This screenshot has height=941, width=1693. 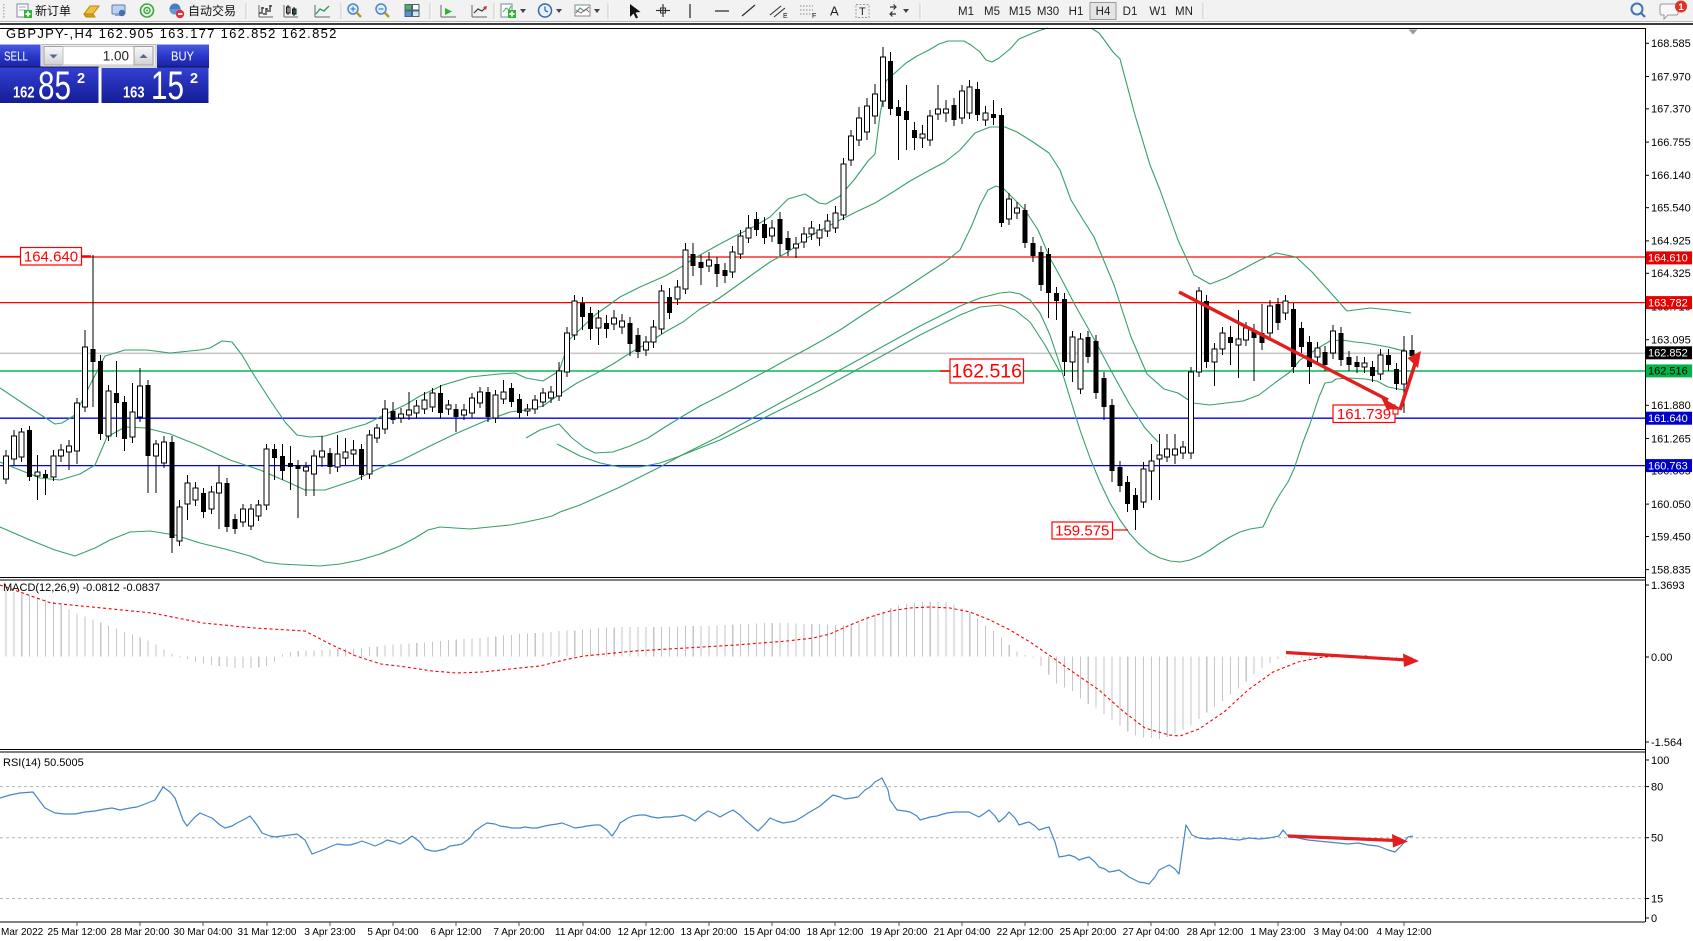 I want to click on svg-text: 161.739, so click(x=1364, y=414).